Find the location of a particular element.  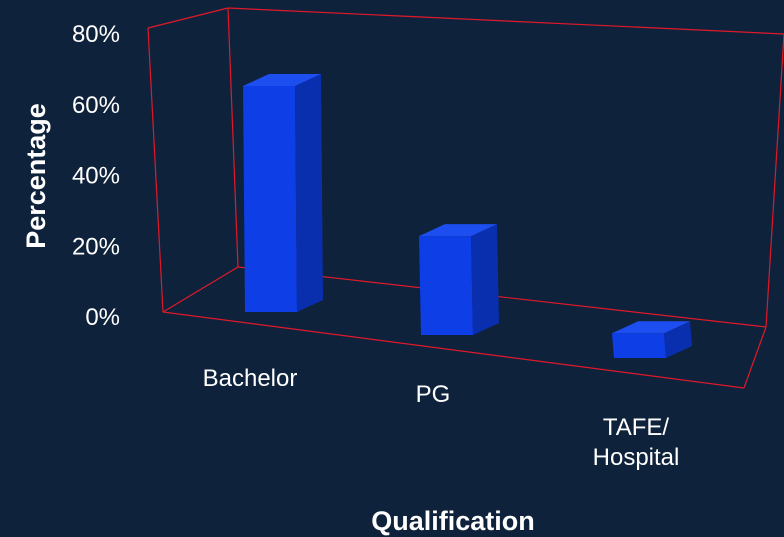

y-tick-label: 80% is located at coordinates (96, 34).